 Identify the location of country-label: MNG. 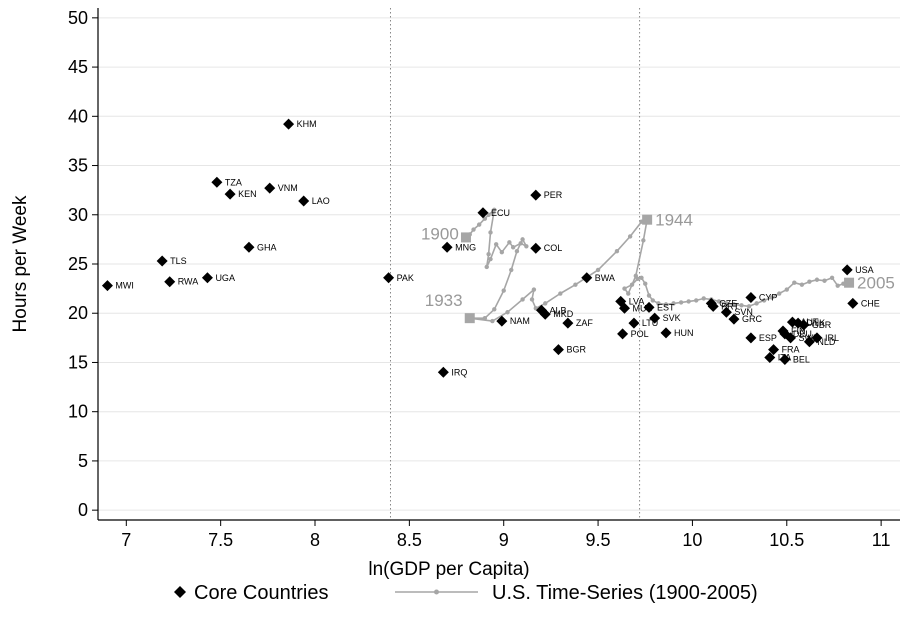
(465, 247).